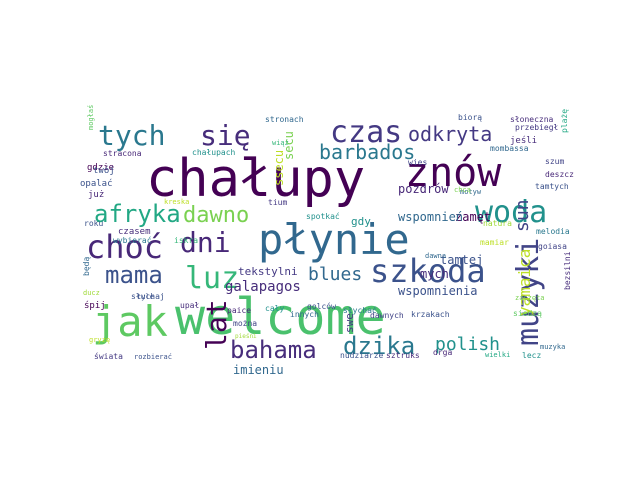  Describe the element at coordinates (523, 140) in the screenshot. I see `cloud-word: jeśli` at that location.